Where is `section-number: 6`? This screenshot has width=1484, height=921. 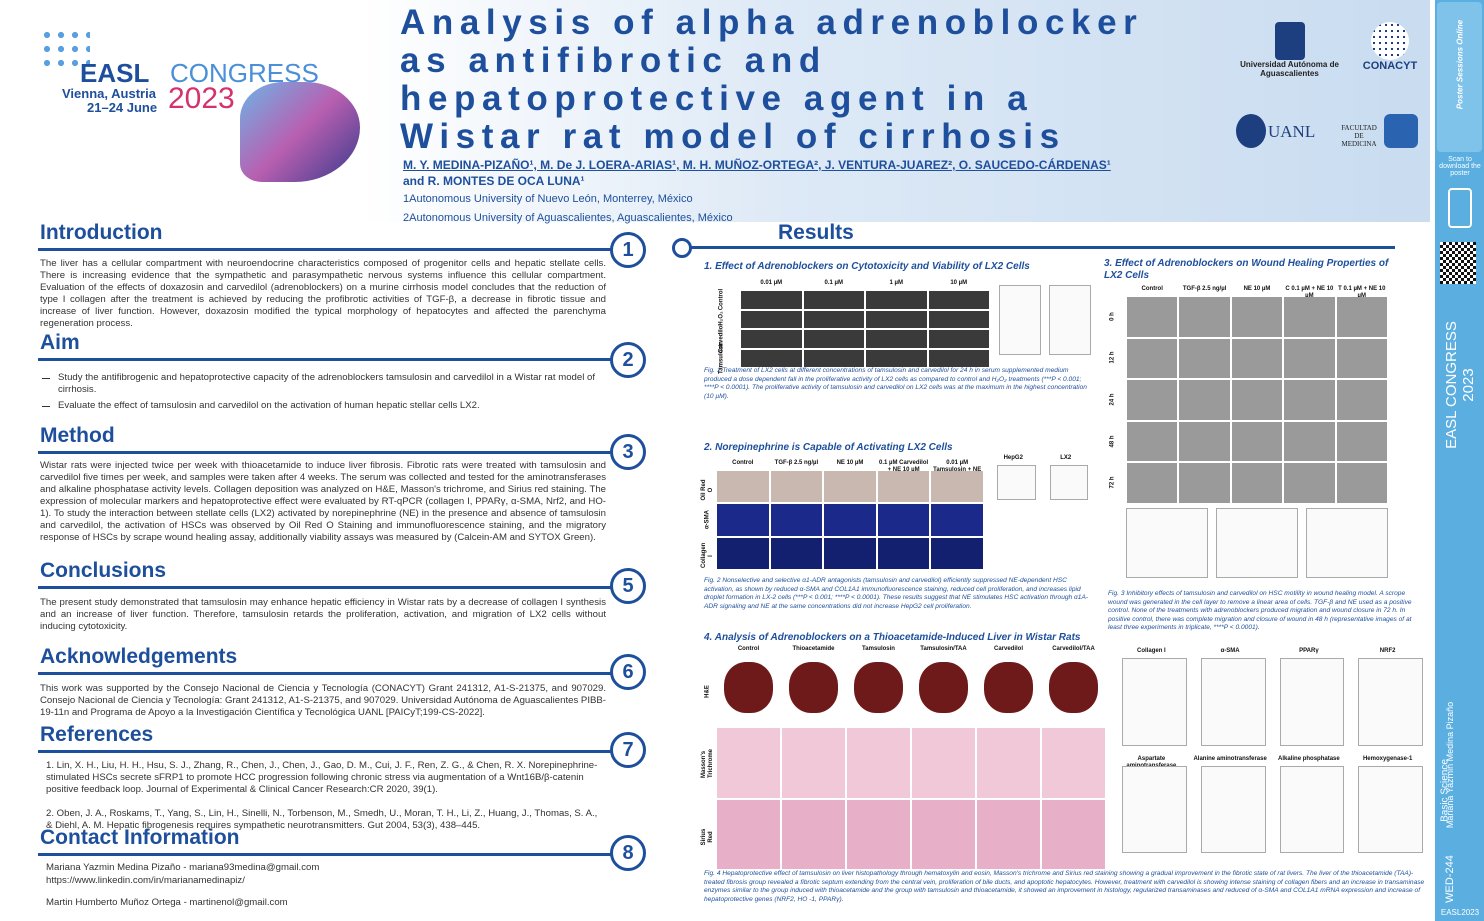
section-number: 6 is located at coordinates (628, 672).